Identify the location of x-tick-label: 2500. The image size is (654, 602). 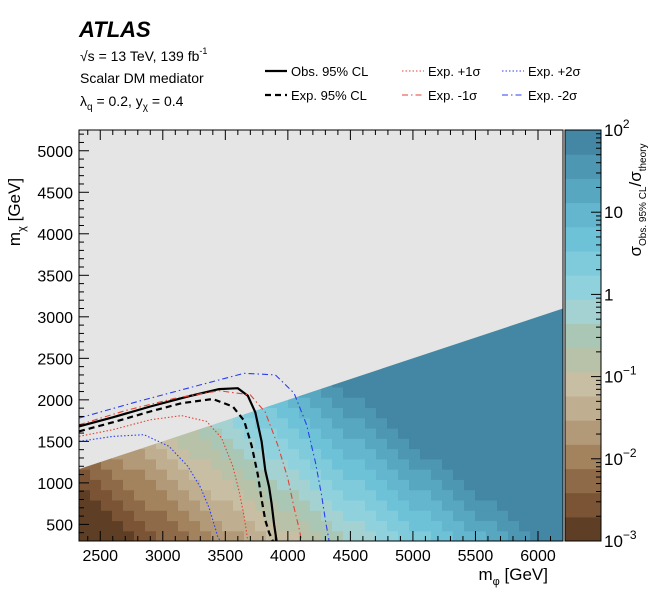
(100, 556).